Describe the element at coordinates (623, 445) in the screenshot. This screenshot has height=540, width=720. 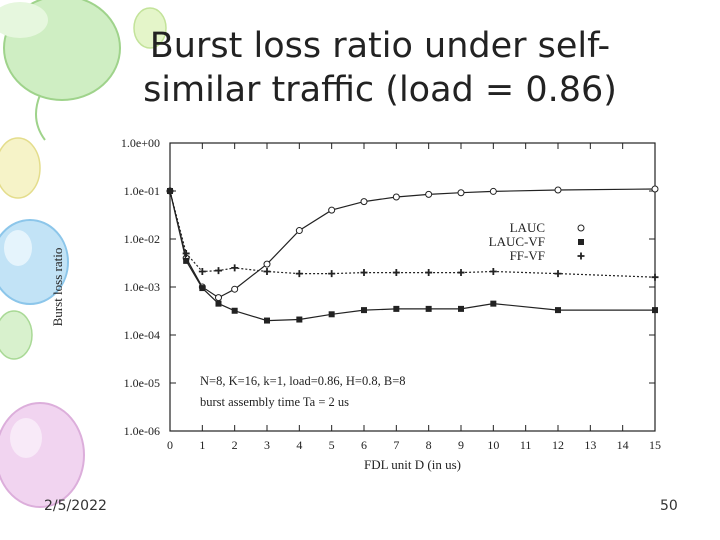
I see `x-tick-label: 14` at that location.